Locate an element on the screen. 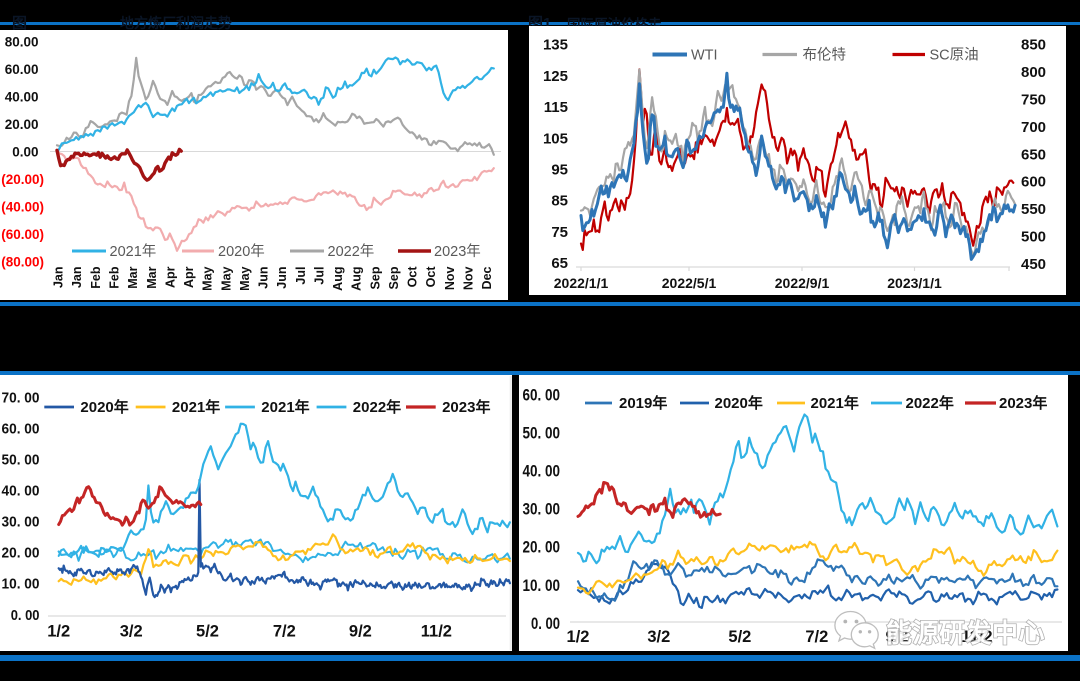  svg-text: 450 is located at coordinates (1033, 263).